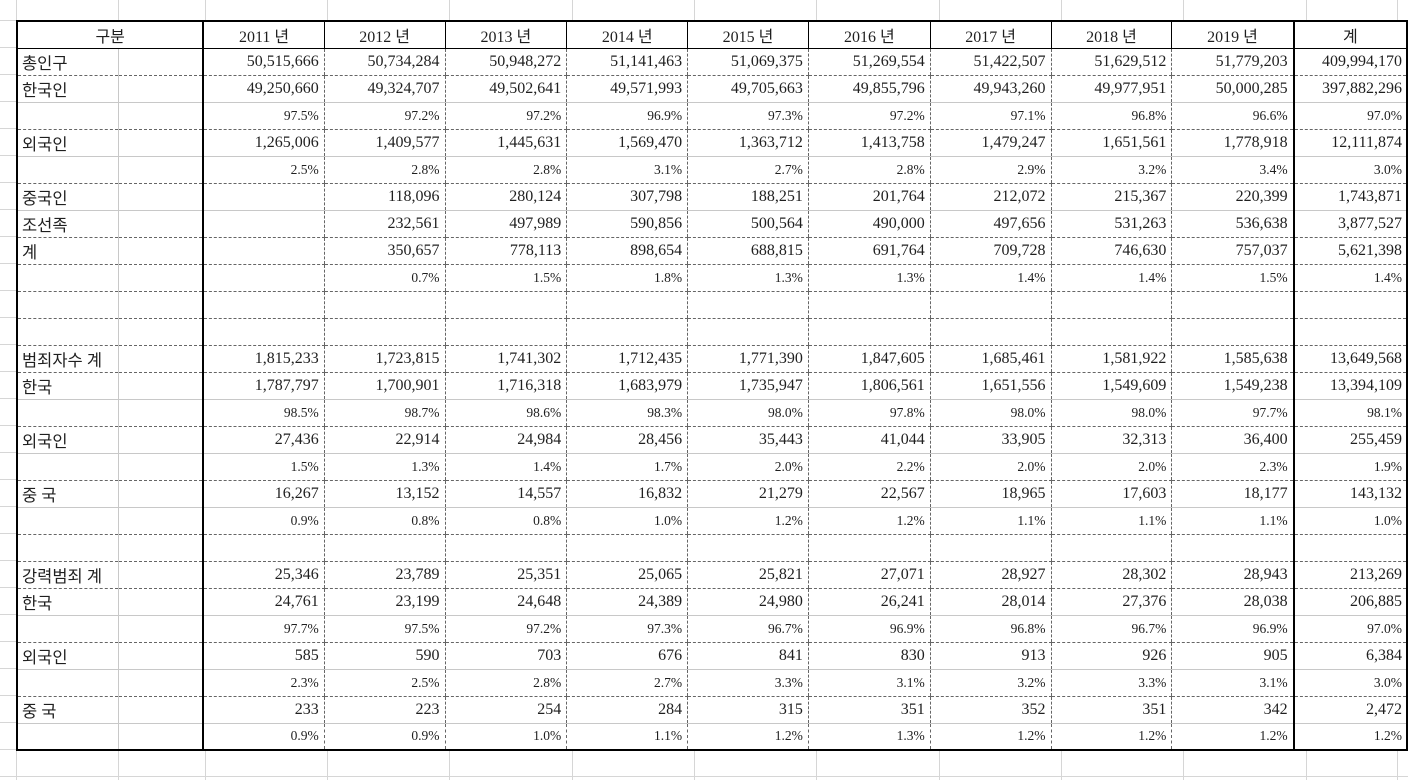 The image size is (1408, 780). Describe the element at coordinates (990, 35) in the screenshot. I see `year-header: 2017 년` at that location.